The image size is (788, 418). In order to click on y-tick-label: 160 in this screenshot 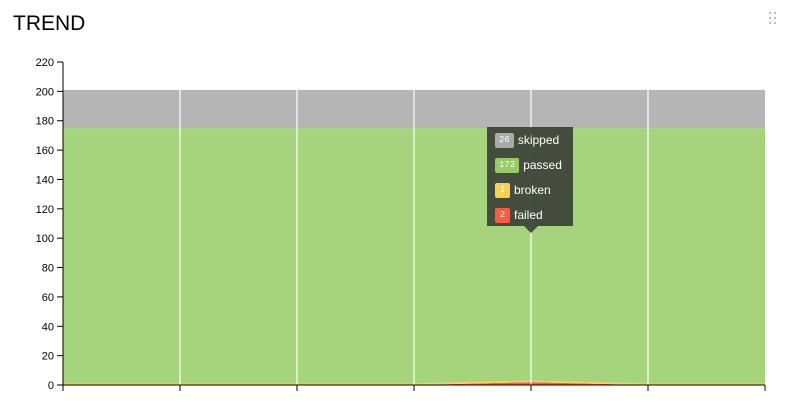, I will do `click(45, 151)`.